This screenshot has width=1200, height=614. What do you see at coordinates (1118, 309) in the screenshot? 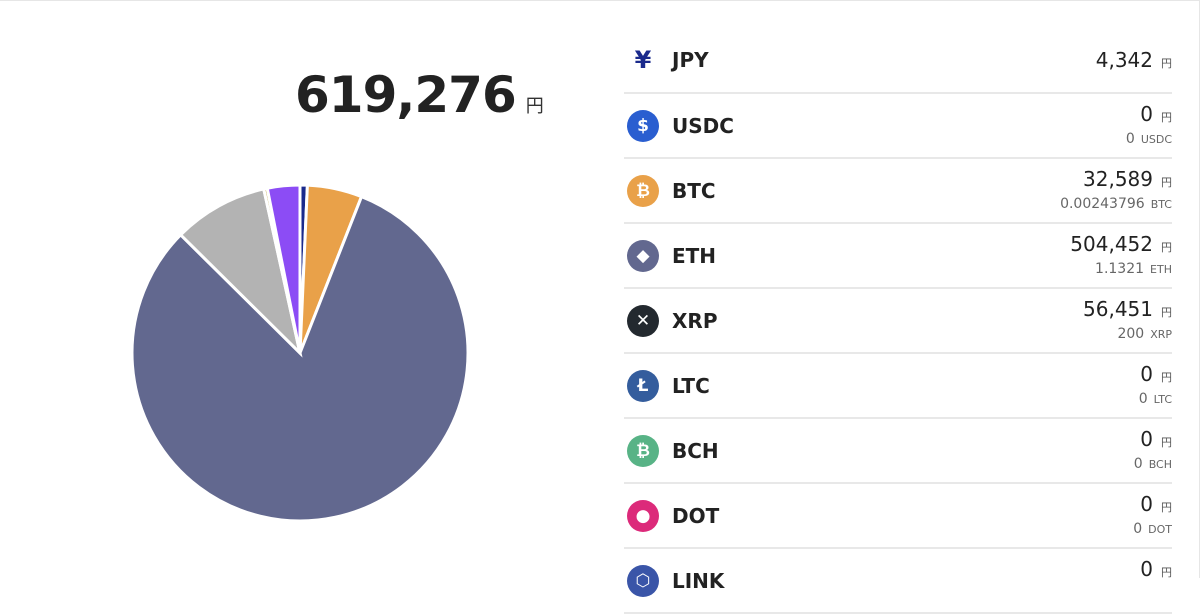
I see `asset-jpy-value: 56,451` at bounding box center [1118, 309].